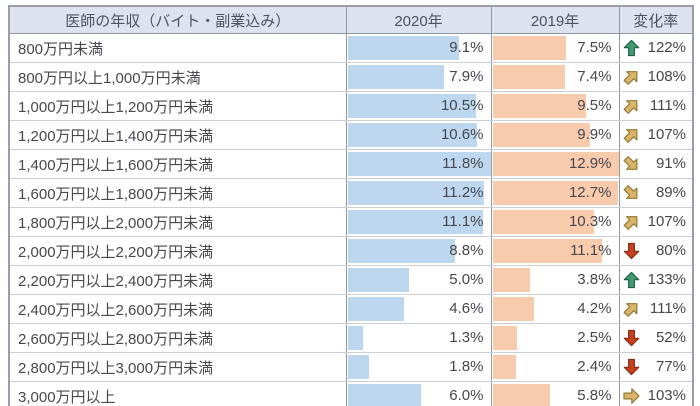  I want to click on change-rate-value: 89%, so click(670, 192).